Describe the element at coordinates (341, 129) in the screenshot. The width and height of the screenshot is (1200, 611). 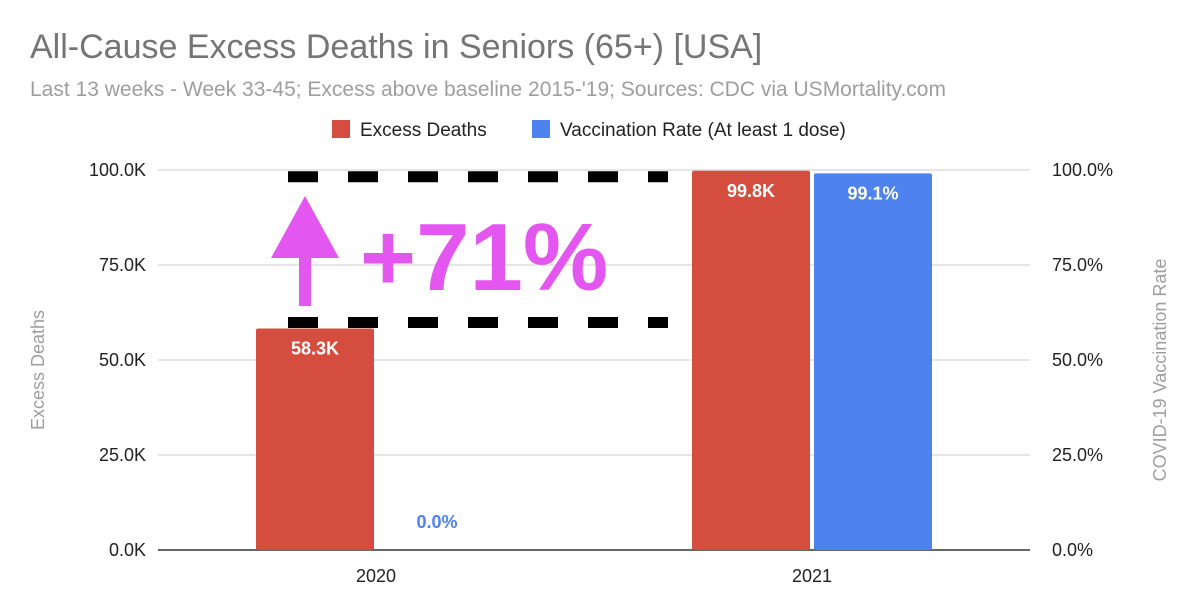
I see `legend-swatch-excess-deaths` at that location.